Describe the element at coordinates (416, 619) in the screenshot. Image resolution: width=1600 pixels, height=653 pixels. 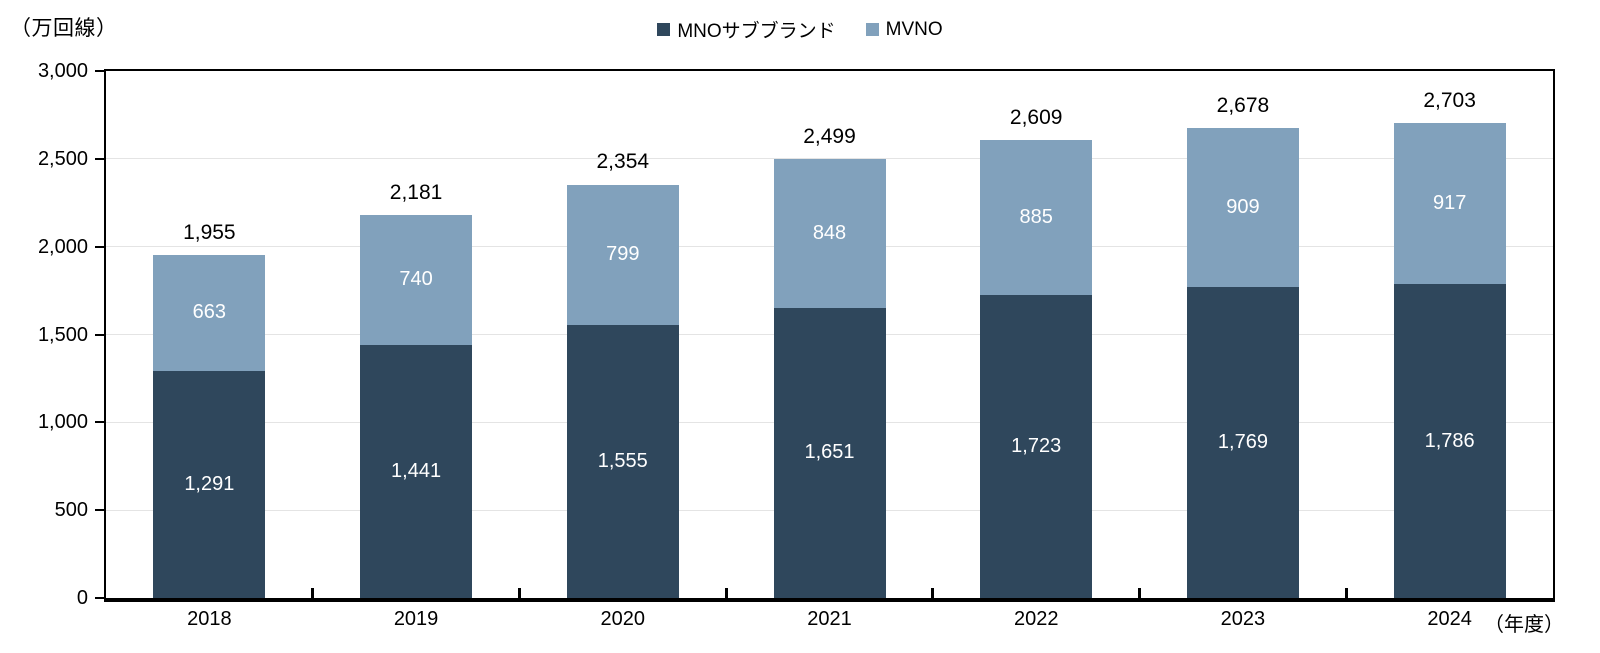
I see `x-tick-label-2019: 2019` at that location.